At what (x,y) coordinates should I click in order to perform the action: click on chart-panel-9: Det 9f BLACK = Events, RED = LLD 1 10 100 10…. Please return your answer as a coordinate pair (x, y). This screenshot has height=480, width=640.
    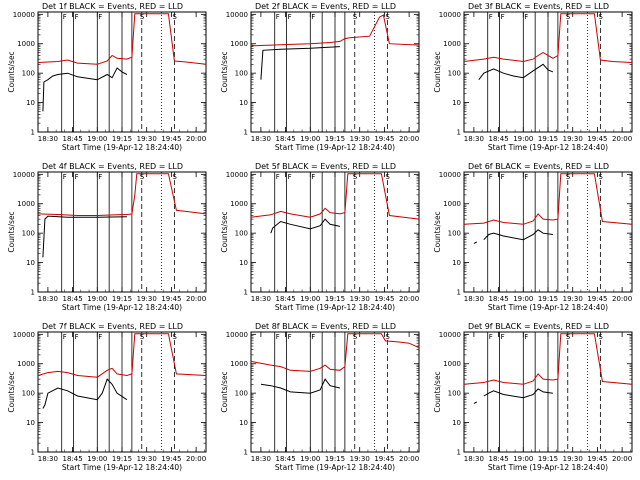
    Looking at the image, I should click on (533, 397).